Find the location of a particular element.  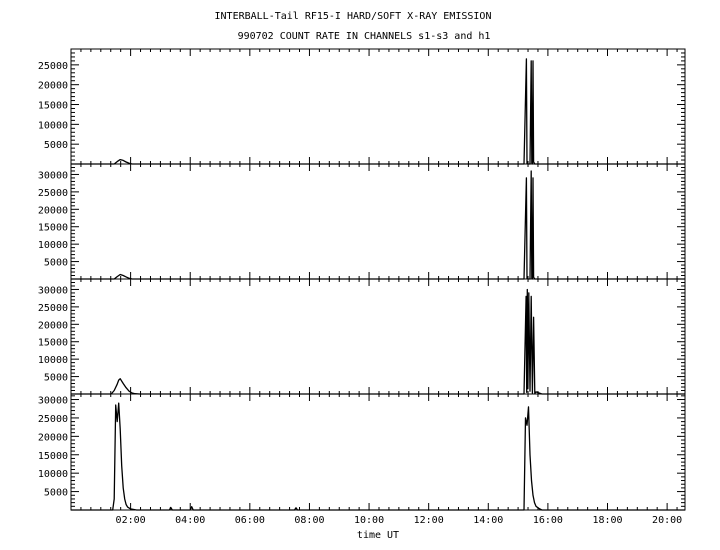

x-tick-label: 16:00 is located at coordinates (548, 520).